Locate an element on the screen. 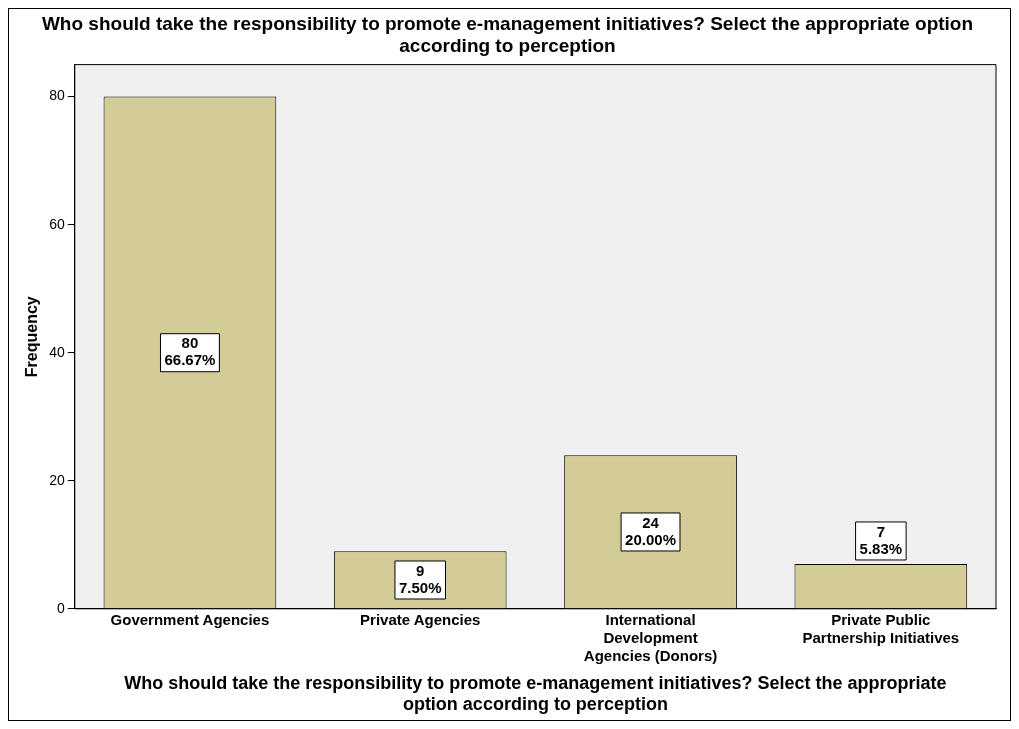  x-tick-label: Private Public Partnership Initiatives is located at coordinates (881, 628).